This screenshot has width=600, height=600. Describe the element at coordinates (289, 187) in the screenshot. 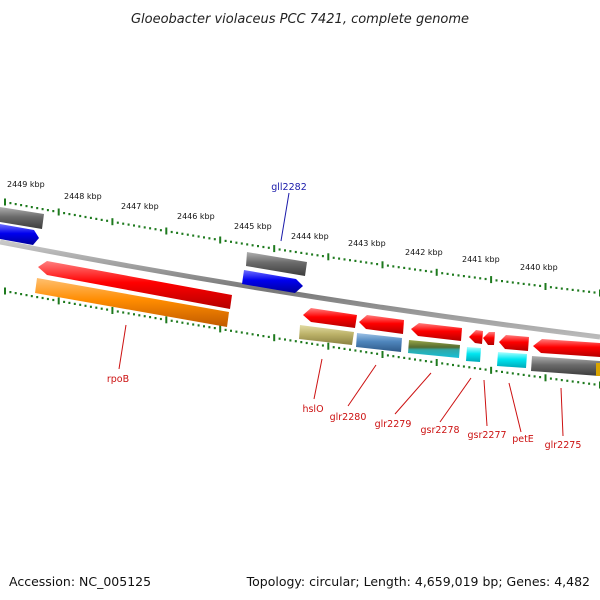

I see `gene-label-gll2282: gll2282` at that location.